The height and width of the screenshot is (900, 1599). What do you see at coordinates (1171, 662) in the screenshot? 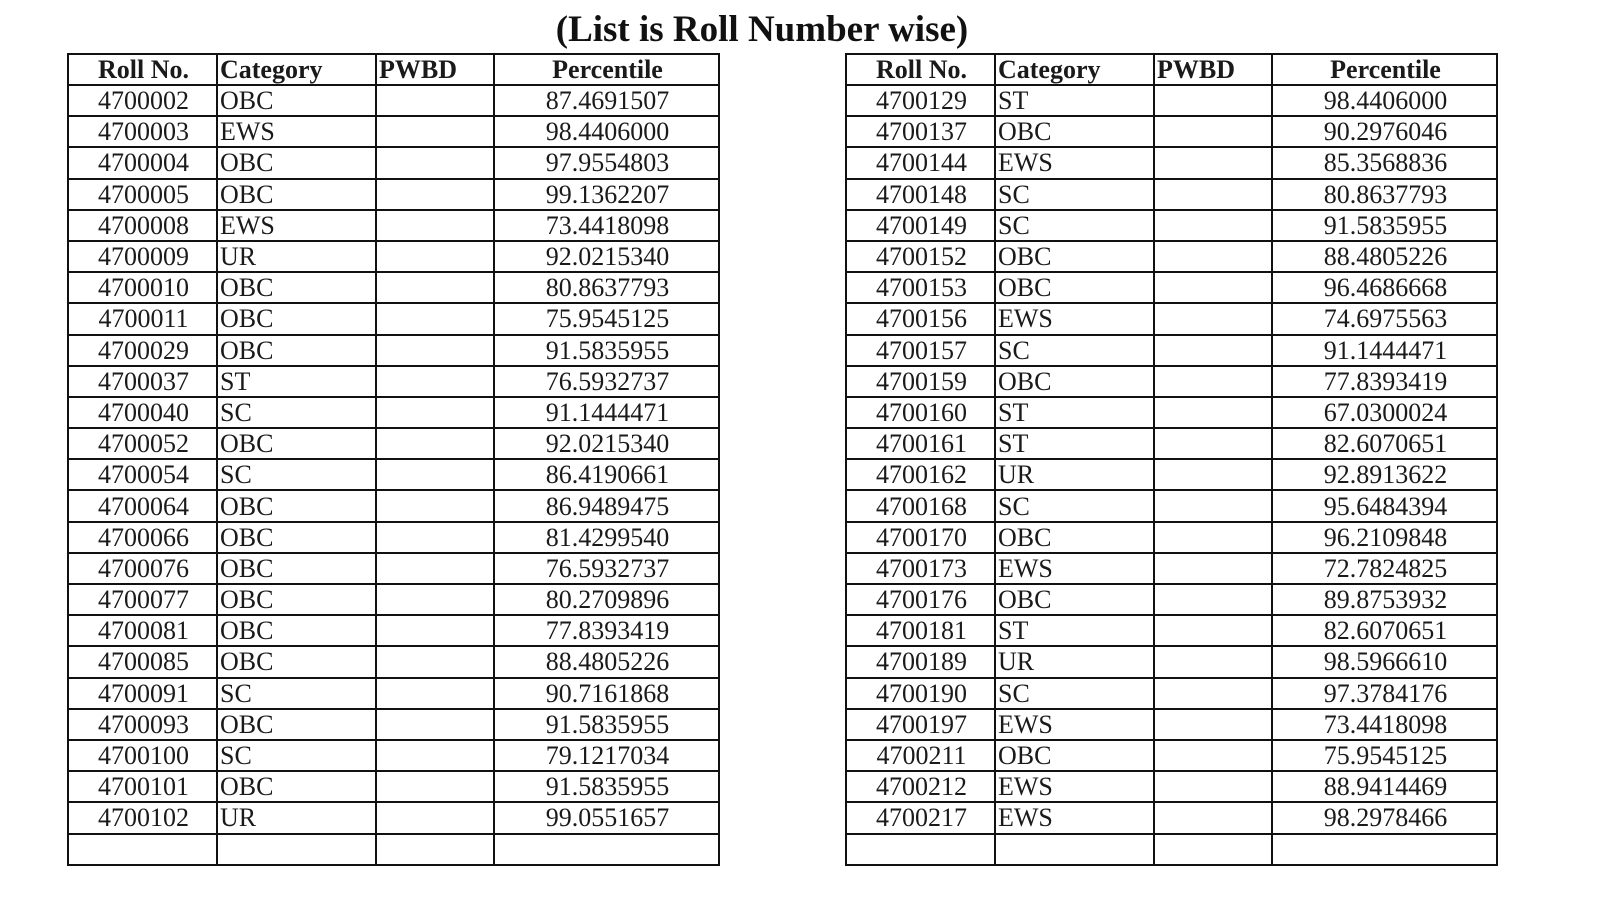
I see `table-row: 4700189 UR 98.5966610` at bounding box center [1171, 662].